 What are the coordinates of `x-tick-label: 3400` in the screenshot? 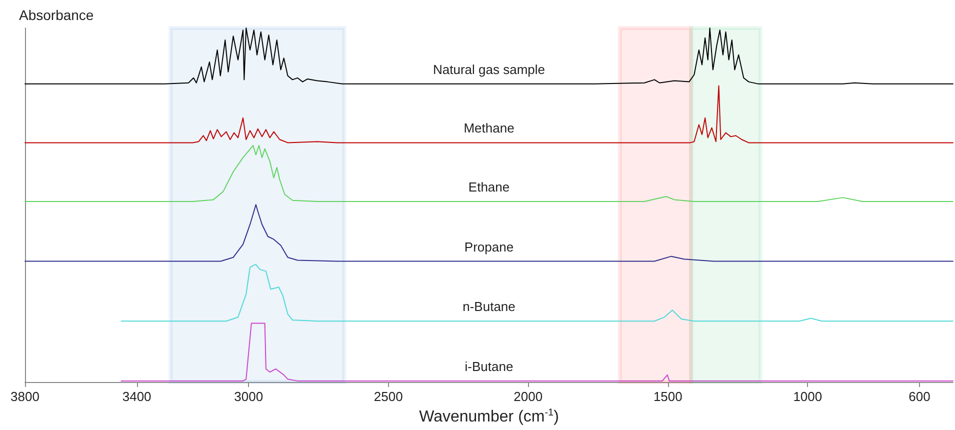 It's located at (137, 396).